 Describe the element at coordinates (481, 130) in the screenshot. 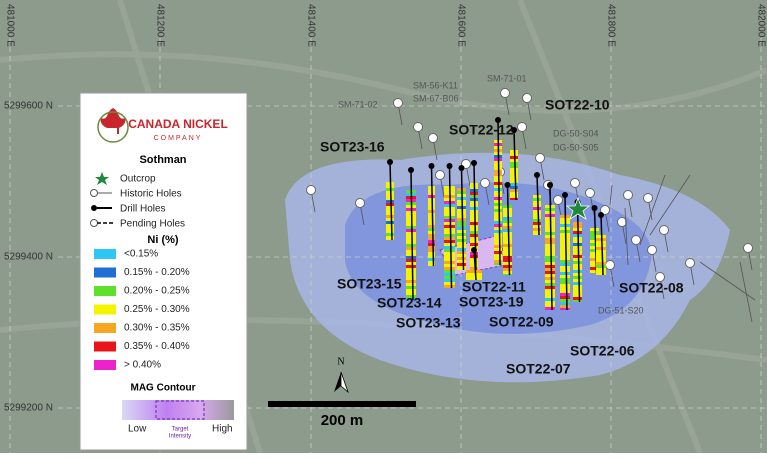

I see `drill-hole-label: SOT22-12` at that location.